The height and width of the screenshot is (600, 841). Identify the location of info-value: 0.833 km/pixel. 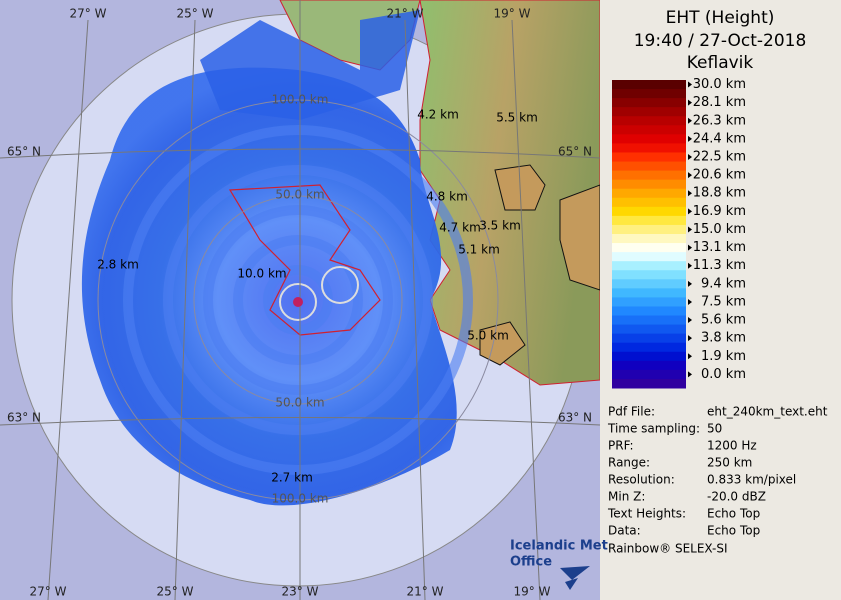
(751, 480).